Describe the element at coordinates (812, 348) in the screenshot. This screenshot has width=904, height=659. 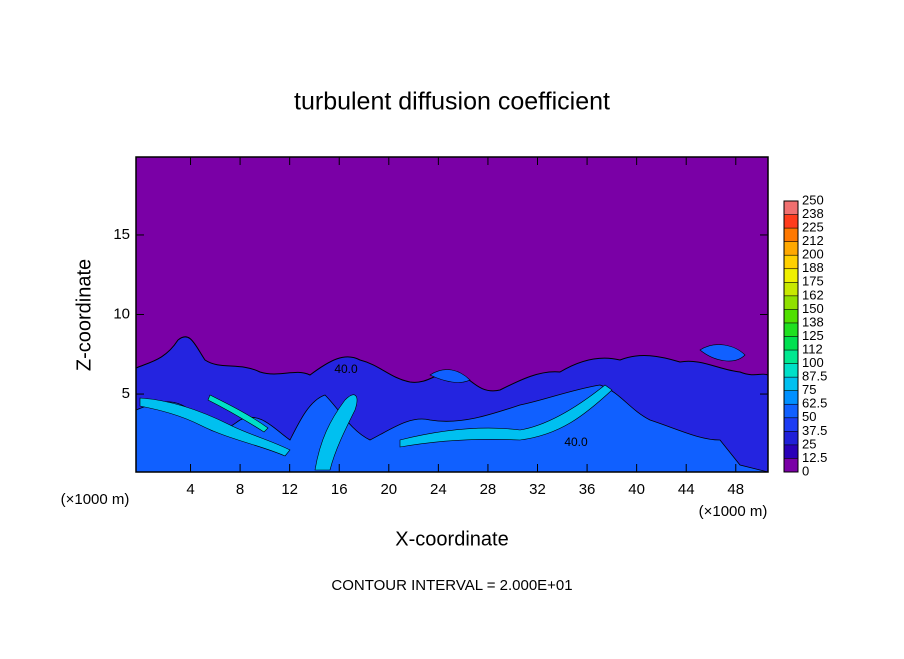
I see `colorbar-label: 112` at that location.